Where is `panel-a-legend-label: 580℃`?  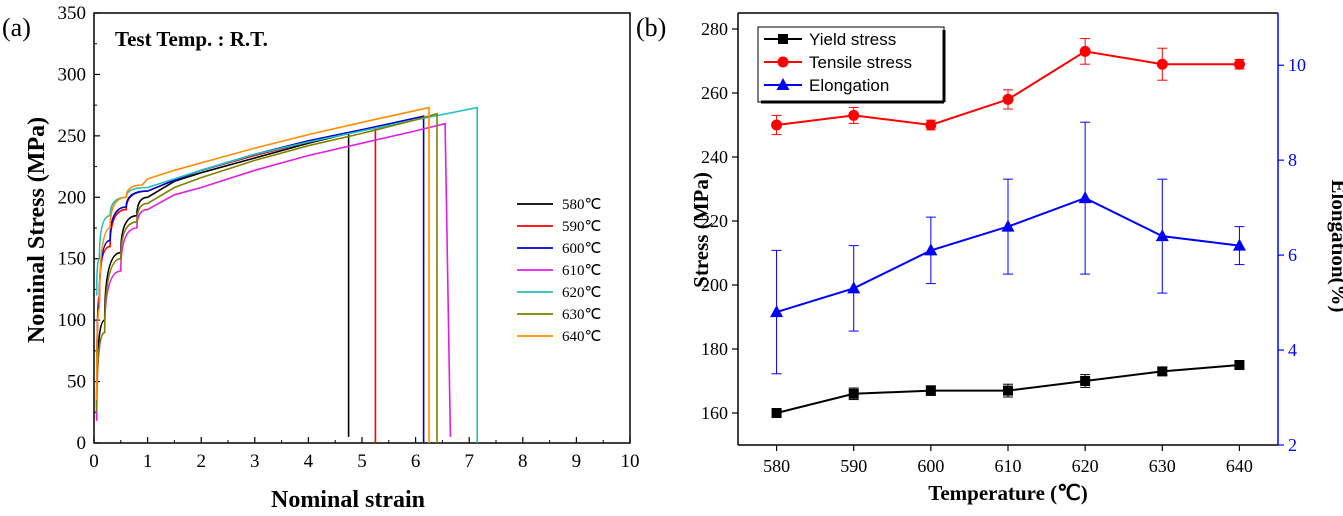 panel-a-legend-label: 580℃ is located at coordinates (581, 205).